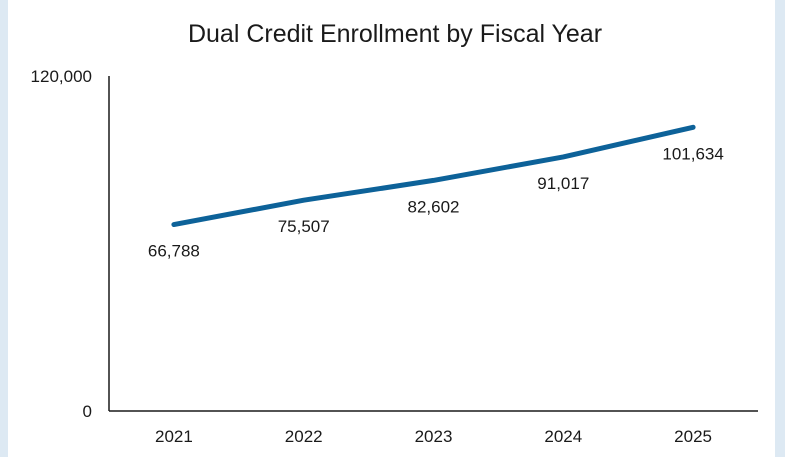 The width and height of the screenshot is (785, 457). I want to click on x-tick-label: 2024, so click(563, 436).